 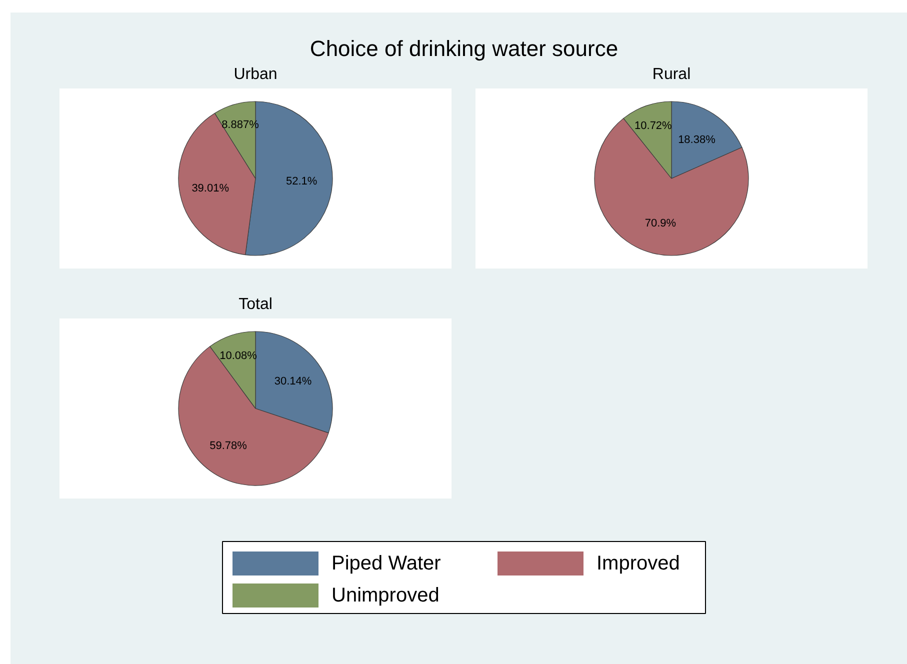 What do you see at coordinates (256, 74) in the screenshot?
I see `chart-title: Urban` at bounding box center [256, 74].